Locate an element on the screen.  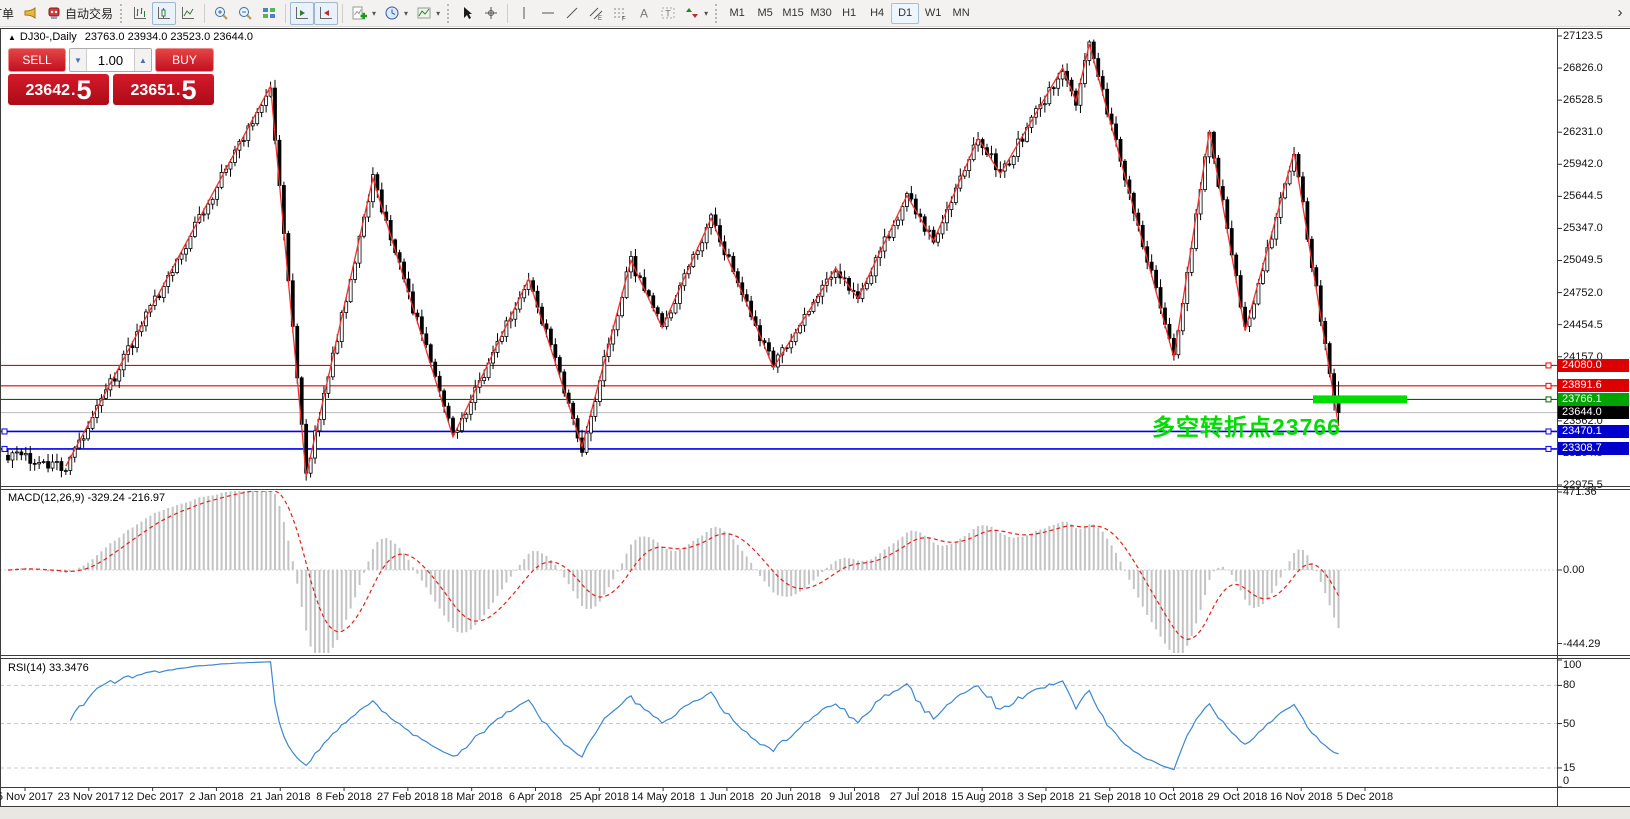
tile-windows-icon is located at coordinates (269, 13).